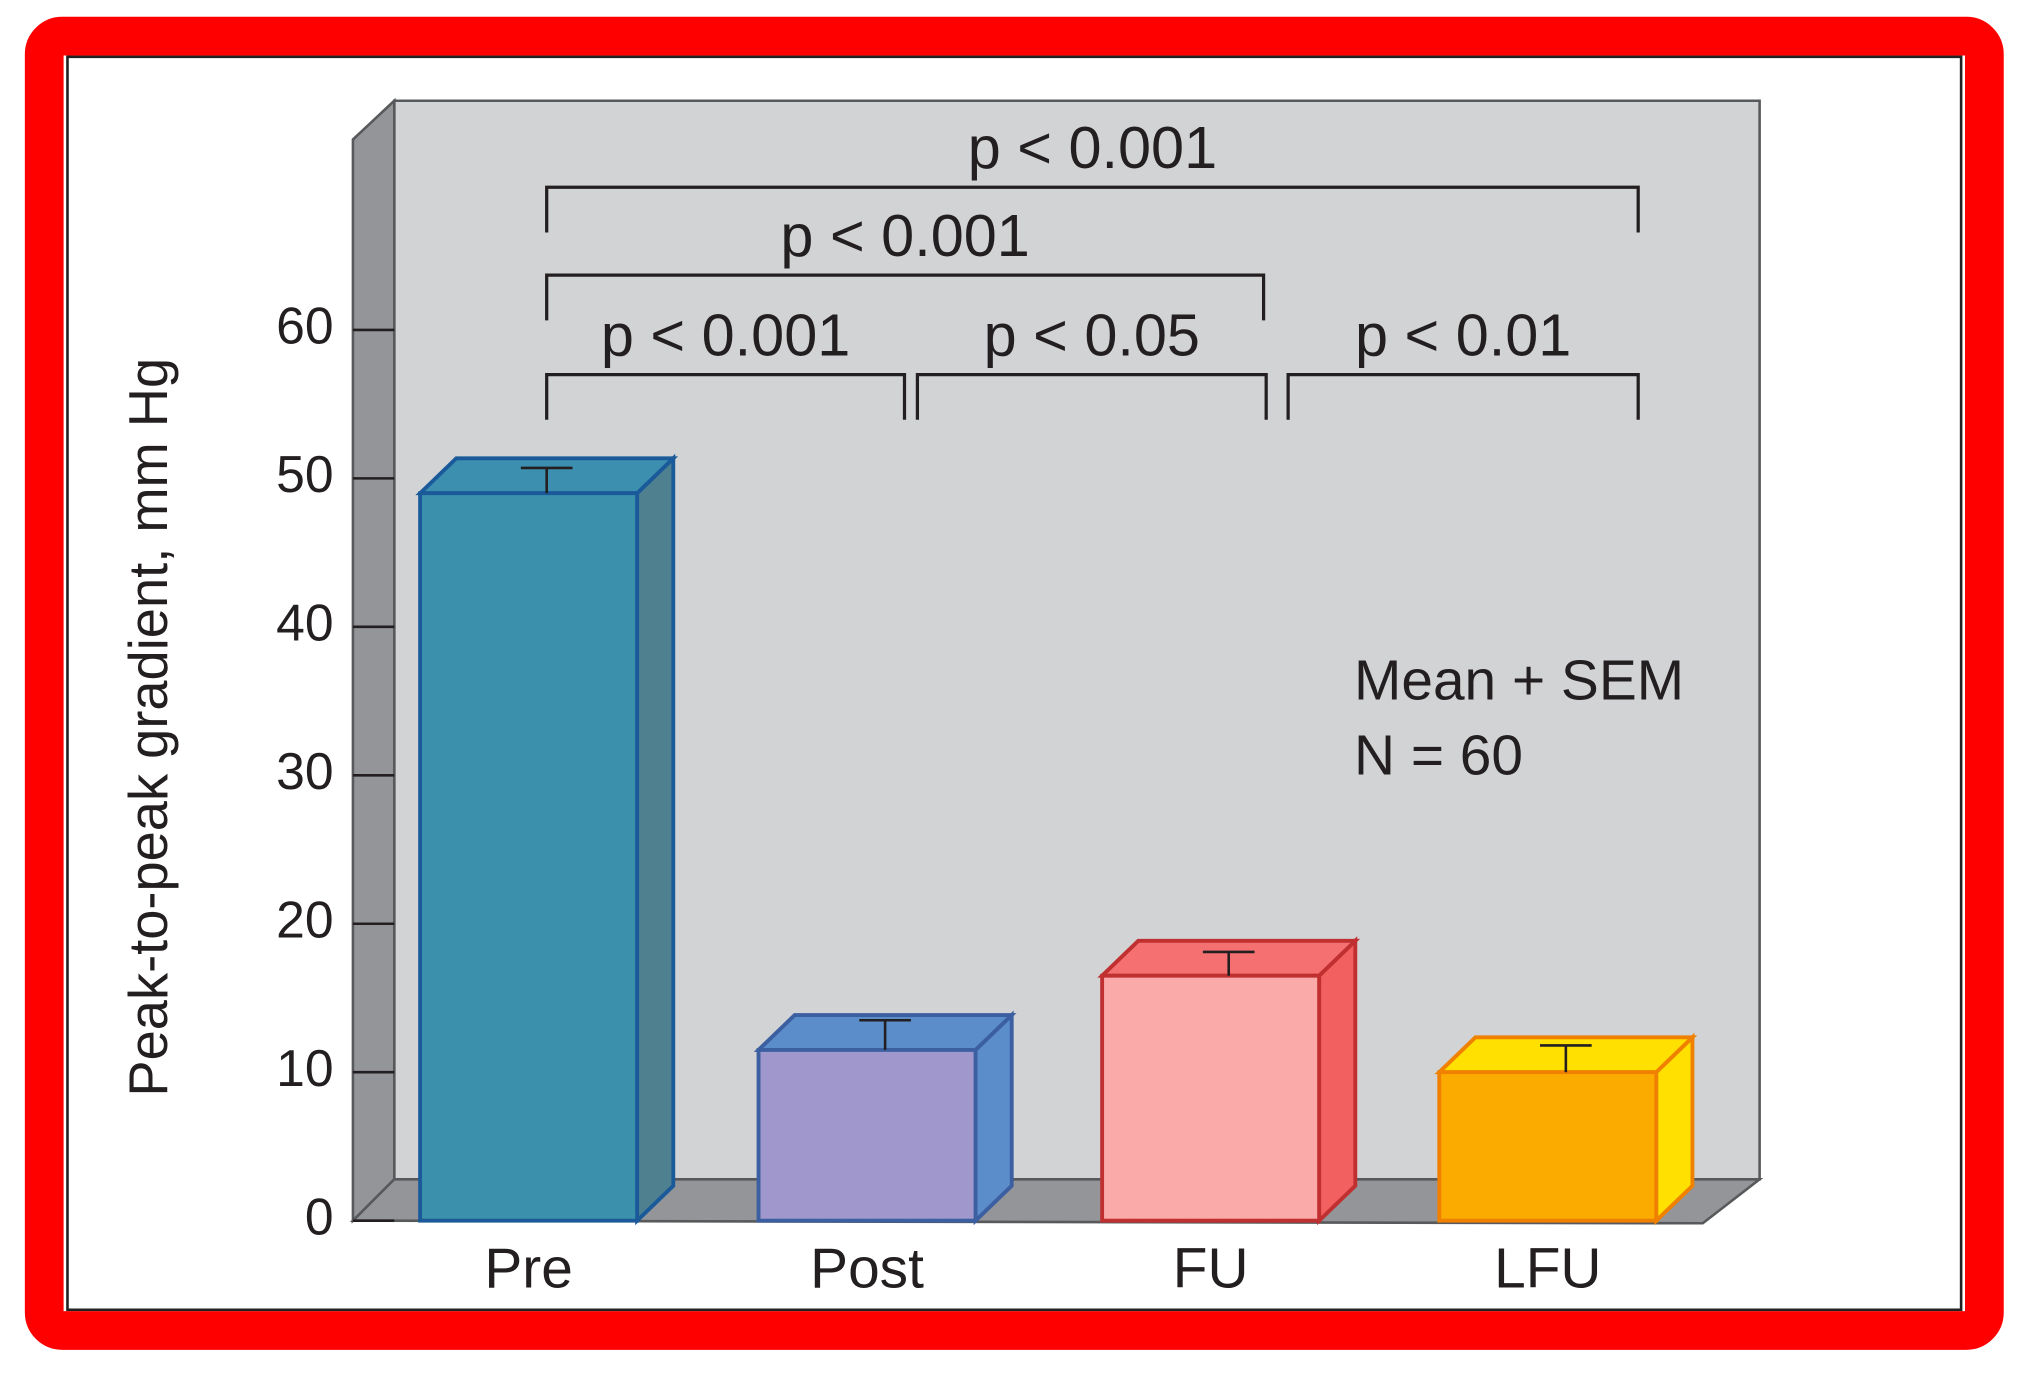 This screenshot has width=2026, height=1386. What do you see at coordinates (304, 1068) in the screenshot?
I see `y-tick-label: 10` at bounding box center [304, 1068].